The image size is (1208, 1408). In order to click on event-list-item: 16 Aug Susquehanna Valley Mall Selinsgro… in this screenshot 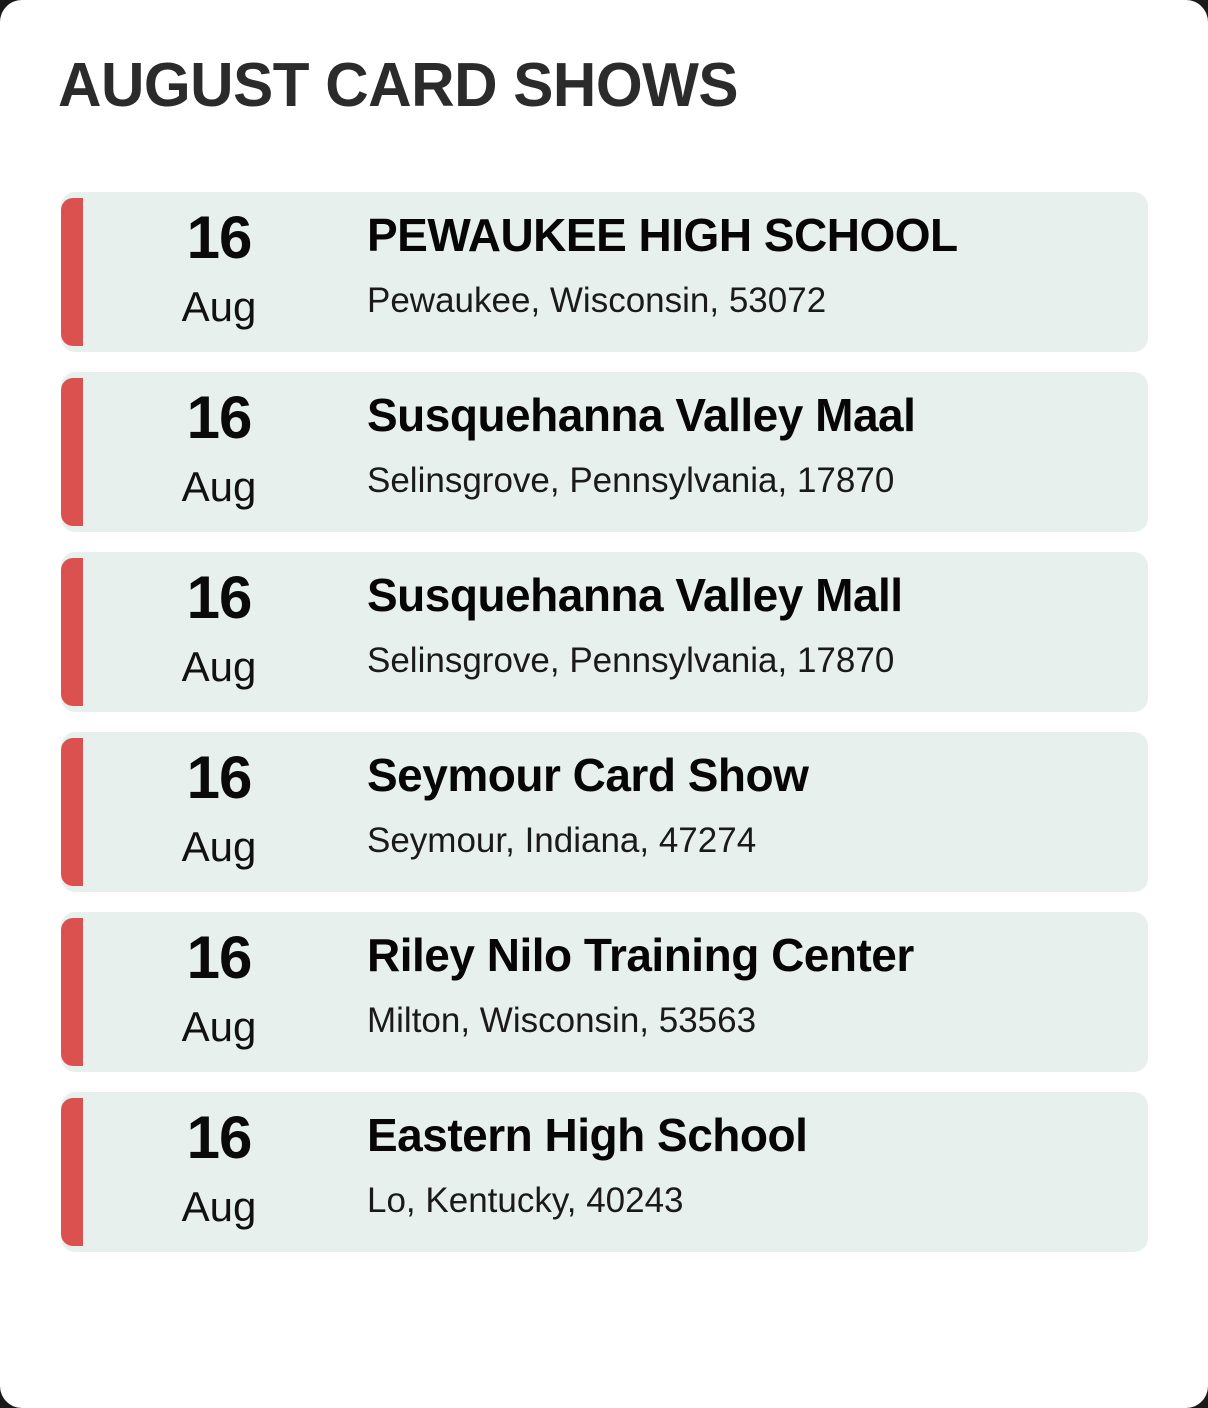, I will do `click(604, 632)`.